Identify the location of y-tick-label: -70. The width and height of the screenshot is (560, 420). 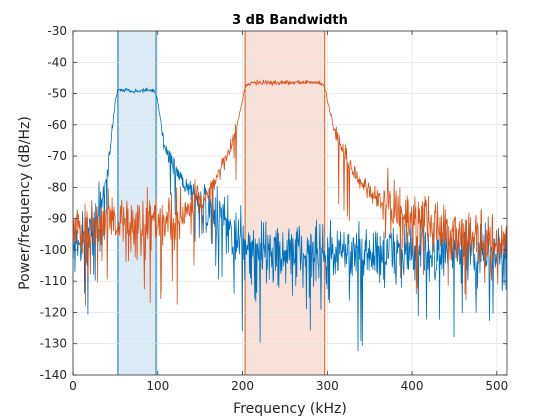
(57, 156).